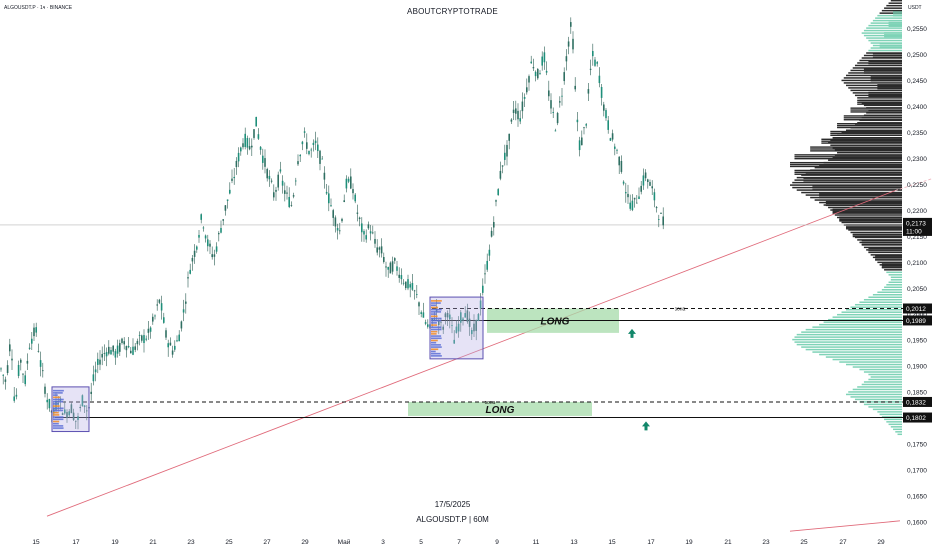  Describe the element at coordinates (916, 309) in the screenshot. I see `level-tag-label: 0,2012` at that location.